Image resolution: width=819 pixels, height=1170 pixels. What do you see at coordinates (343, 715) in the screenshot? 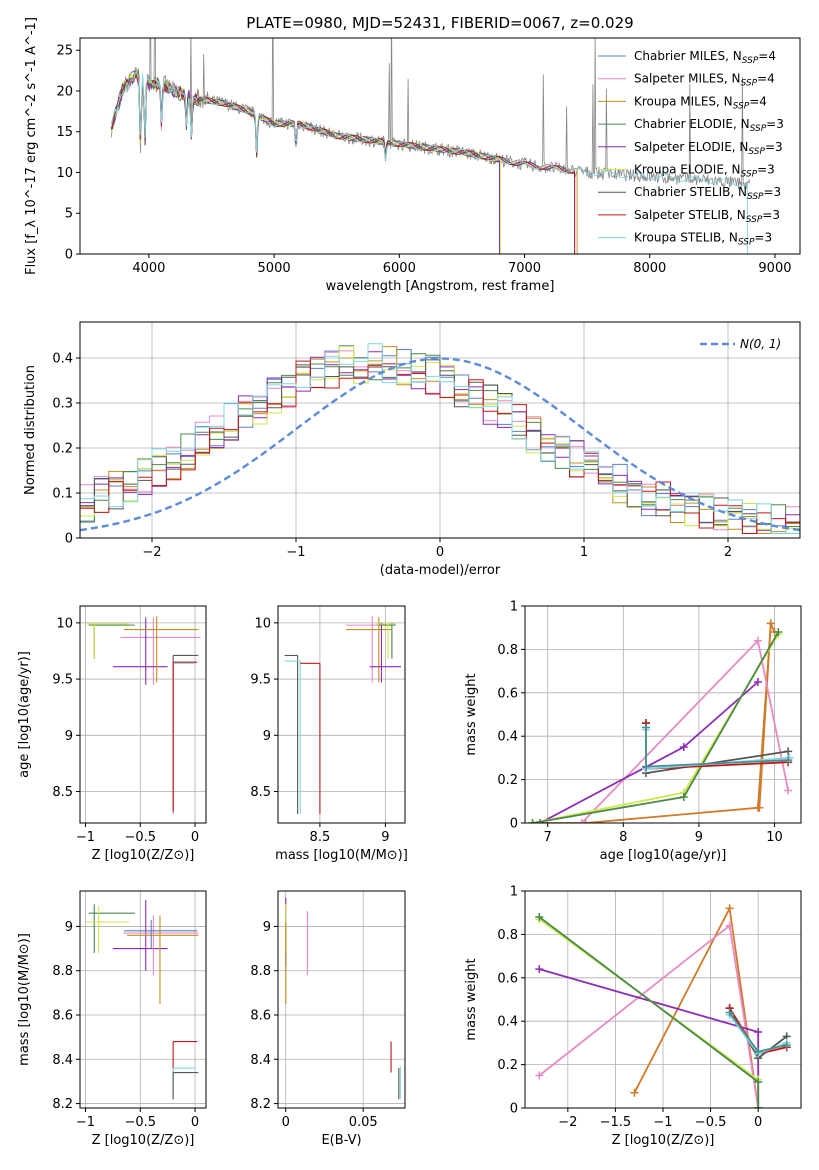
I see `plot-area-age_vs_mass` at bounding box center [343, 715].